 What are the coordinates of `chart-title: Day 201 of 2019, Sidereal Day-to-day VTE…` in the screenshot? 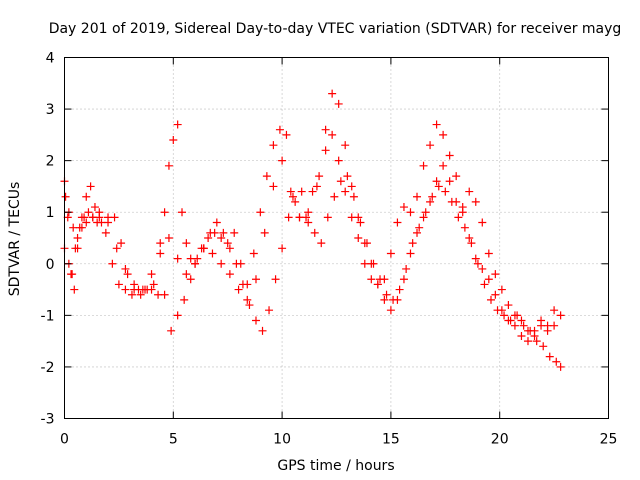 It's located at (335, 29).